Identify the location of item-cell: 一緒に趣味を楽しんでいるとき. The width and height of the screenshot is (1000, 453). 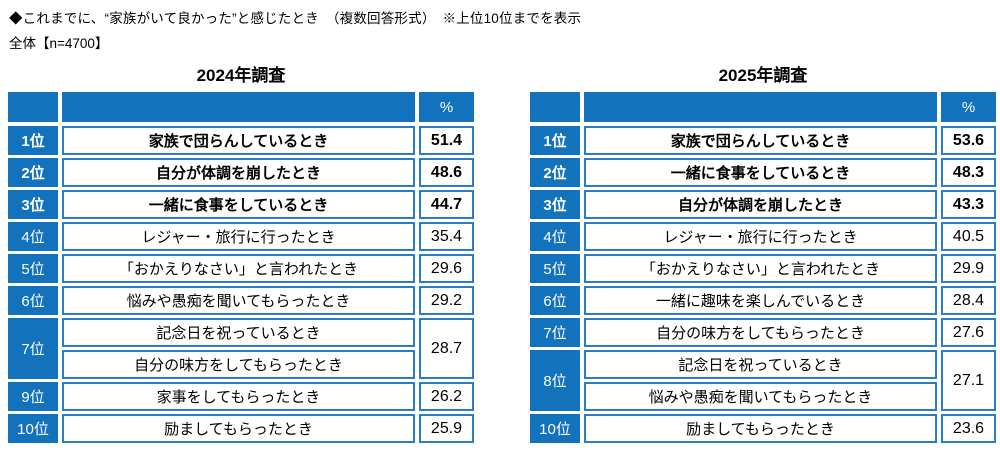
(760, 300).